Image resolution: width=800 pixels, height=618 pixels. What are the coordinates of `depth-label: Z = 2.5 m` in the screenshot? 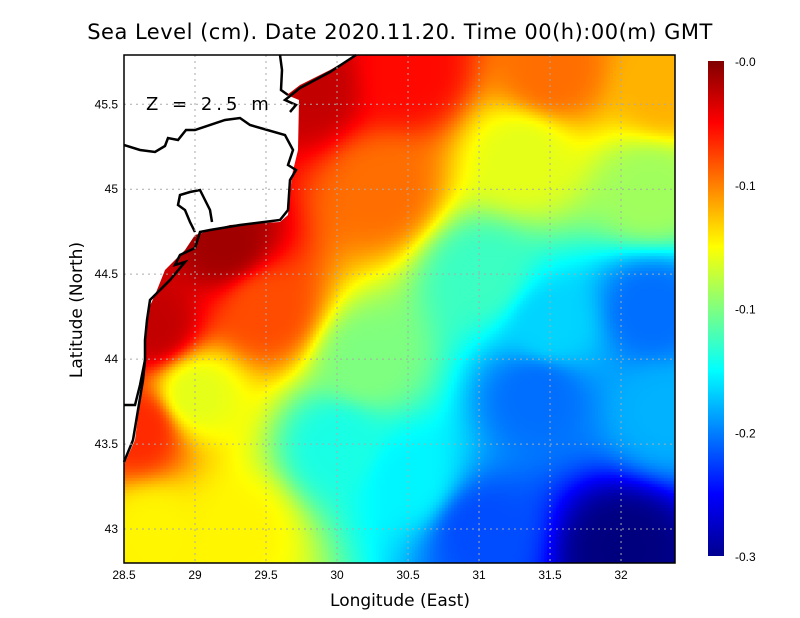 It's located at (209, 104).